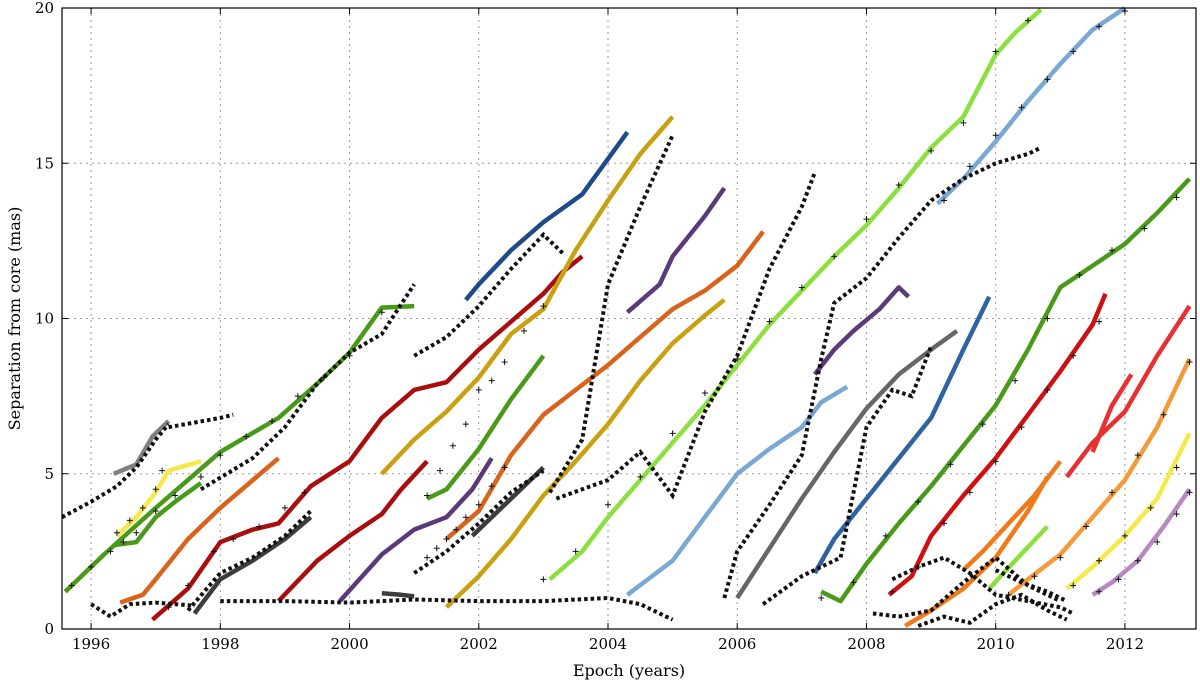 The image size is (1200, 682). I want to click on y-tick-label: 10, so click(44, 319).